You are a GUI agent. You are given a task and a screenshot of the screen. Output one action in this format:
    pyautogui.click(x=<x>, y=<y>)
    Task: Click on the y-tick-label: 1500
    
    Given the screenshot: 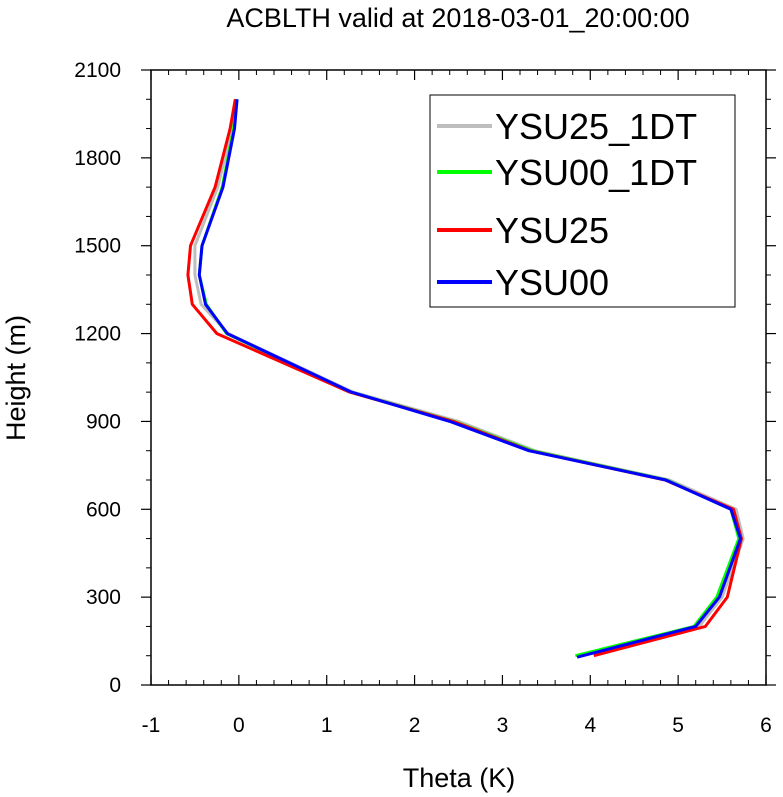 What is the action you would take?
    pyautogui.click(x=97, y=246)
    